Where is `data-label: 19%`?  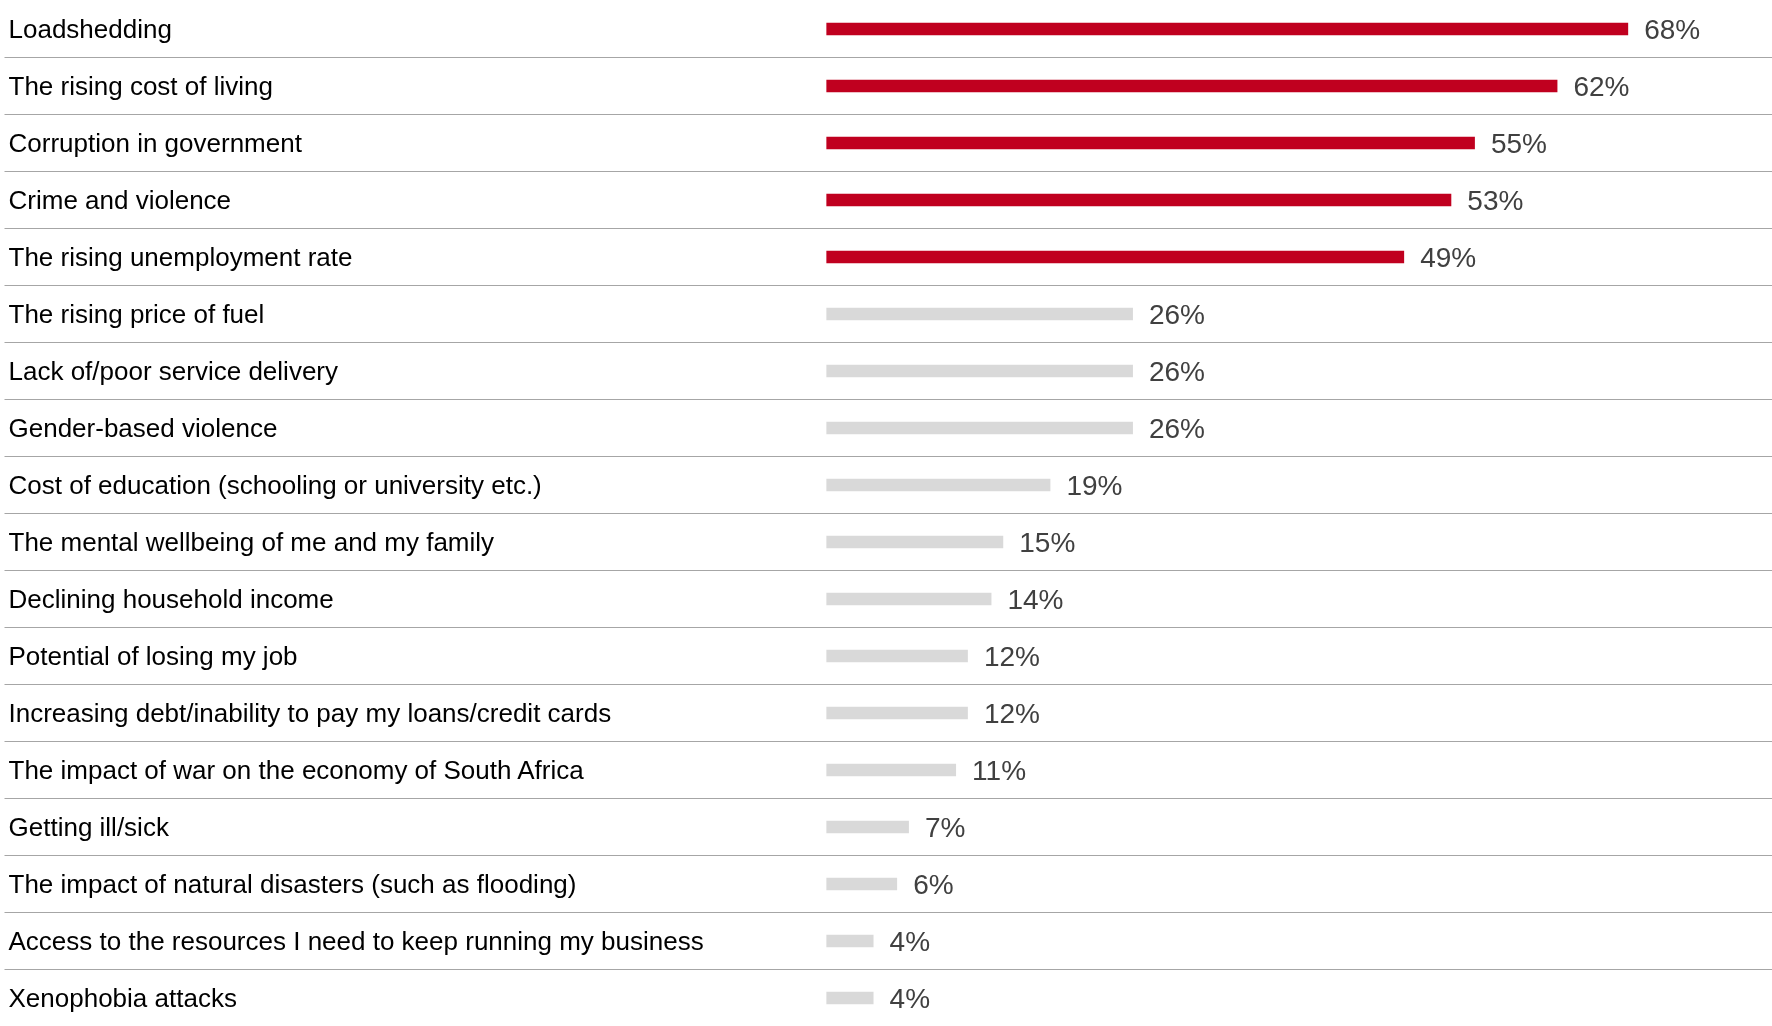 data-label: 19% is located at coordinates (1094, 485).